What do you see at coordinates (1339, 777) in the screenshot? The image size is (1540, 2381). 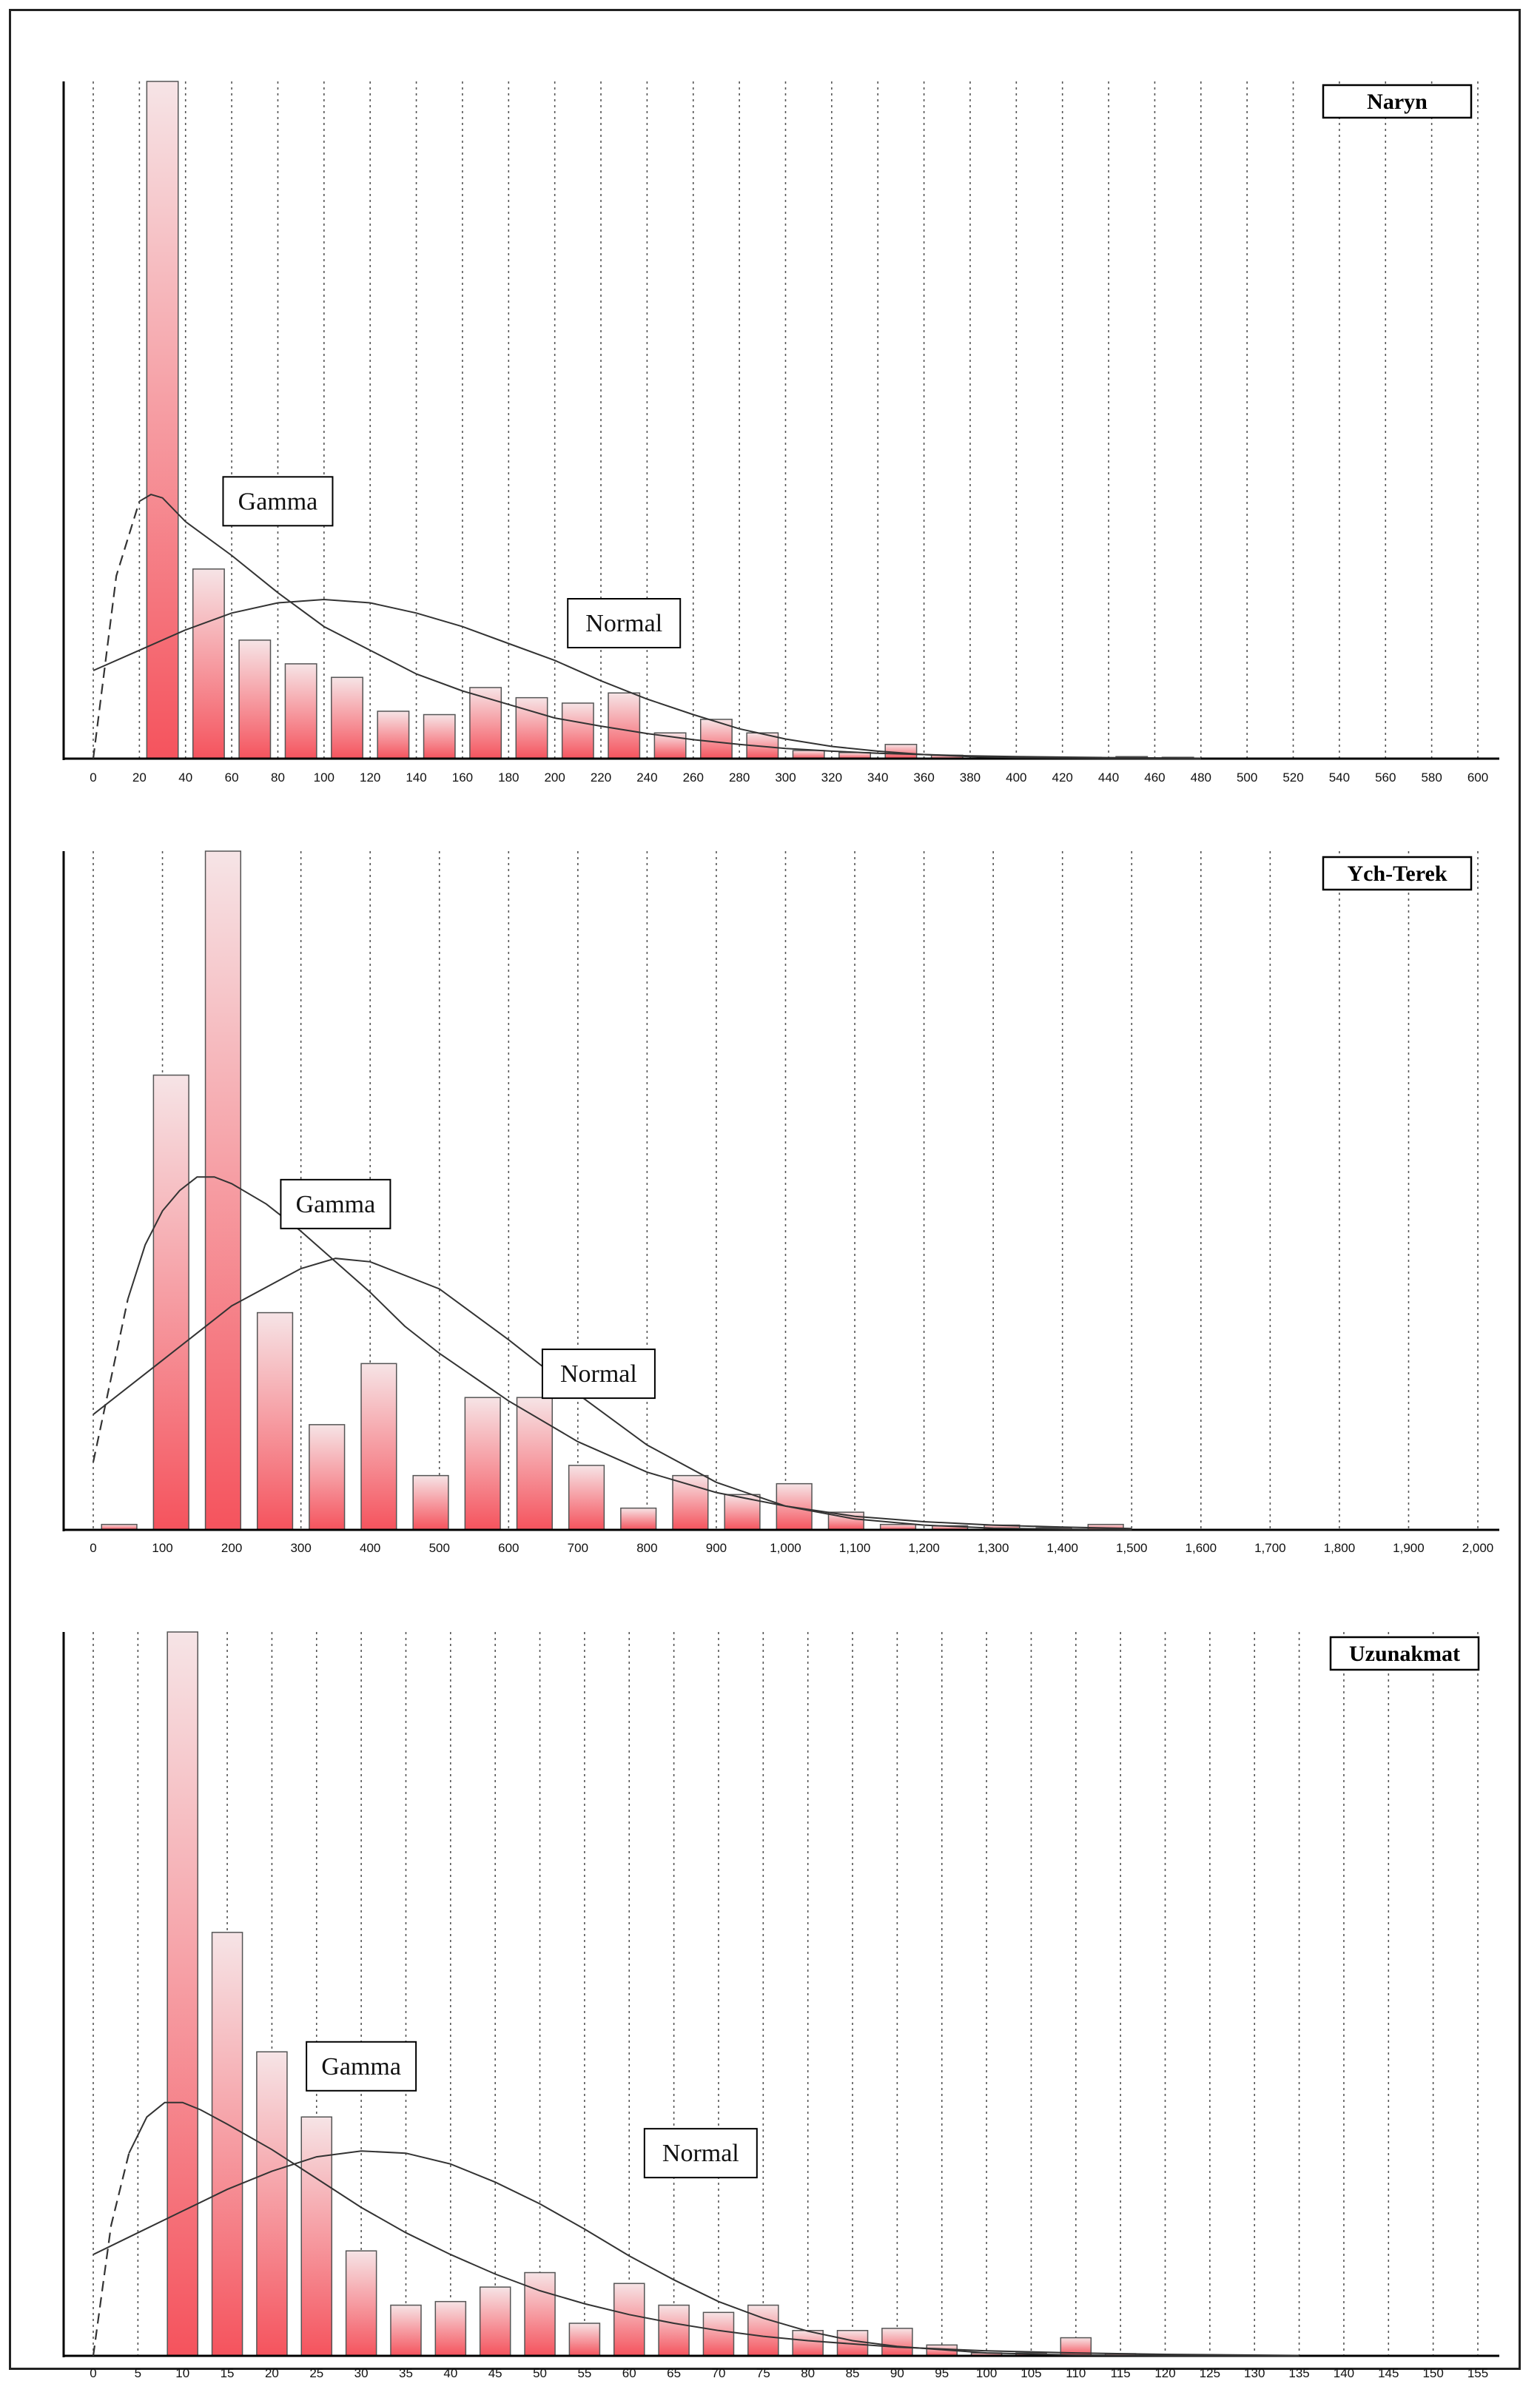 I see `x-tick-label: 540` at bounding box center [1339, 777].